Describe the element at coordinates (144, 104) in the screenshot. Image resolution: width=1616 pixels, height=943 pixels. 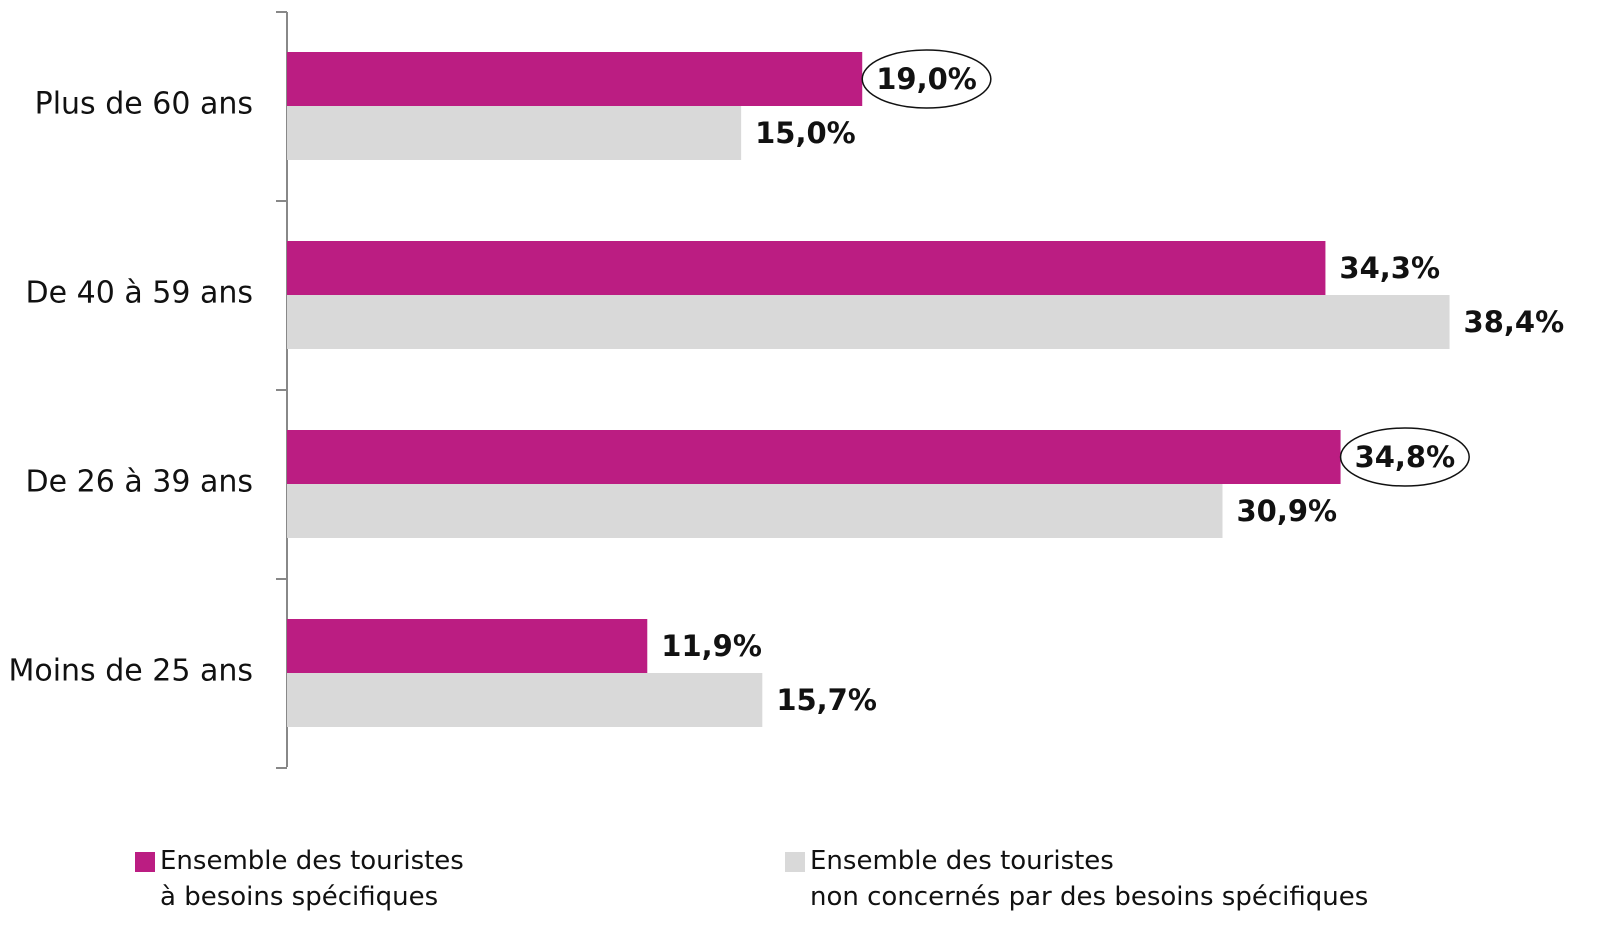
I see `category-label: Plus de 60 ans` at that location.